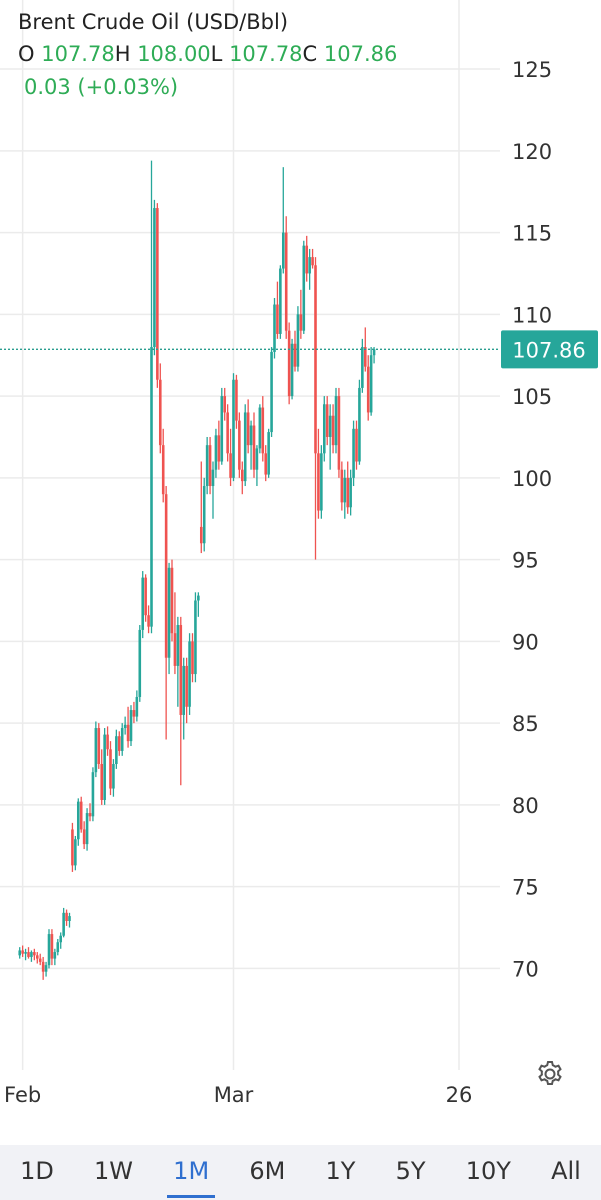 The height and width of the screenshot is (1200, 601). Describe the element at coordinates (532, 234) in the screenshot. I see `y-tick-label: 115` at that location.